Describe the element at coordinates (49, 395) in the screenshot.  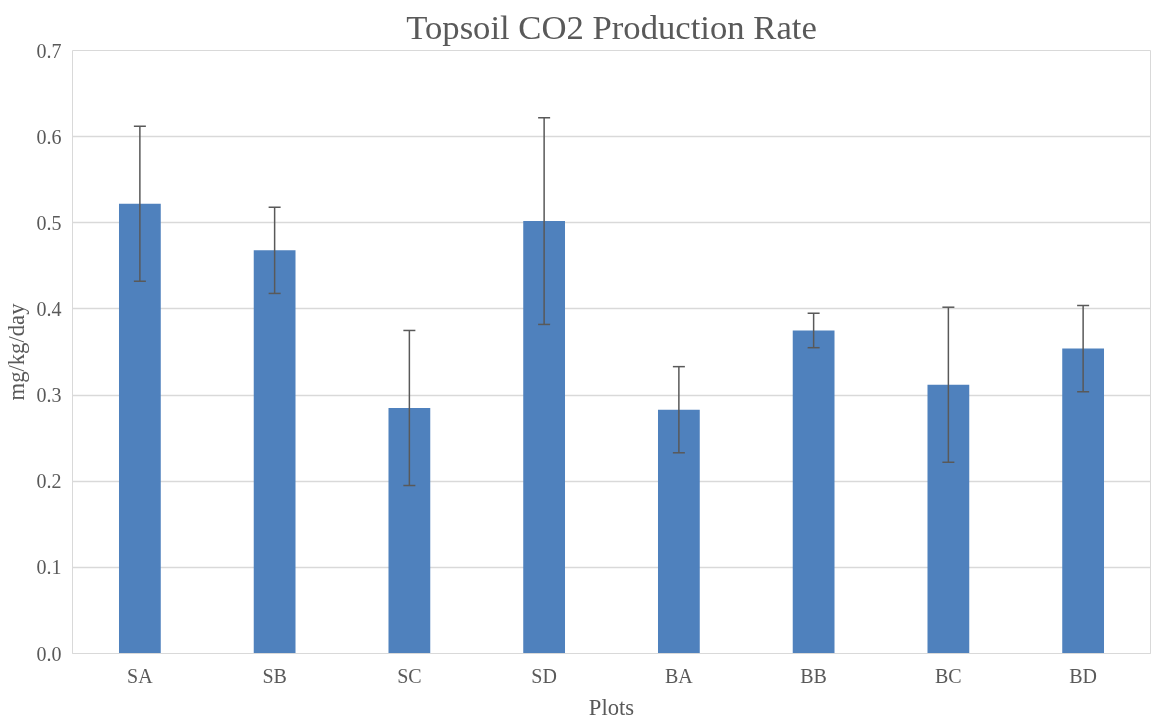
I see `y-tick-label: 0.3` at that location.